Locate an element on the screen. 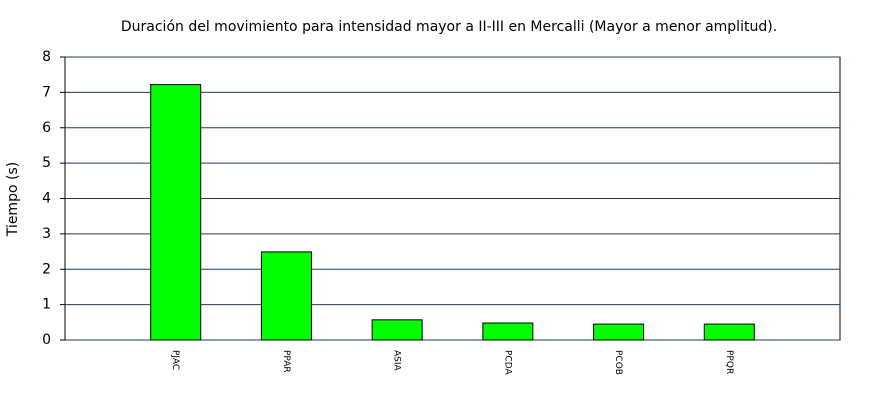 This screenshot has width=870, height=400. y-tick-label: 1 is located at coordinates (46, 305).